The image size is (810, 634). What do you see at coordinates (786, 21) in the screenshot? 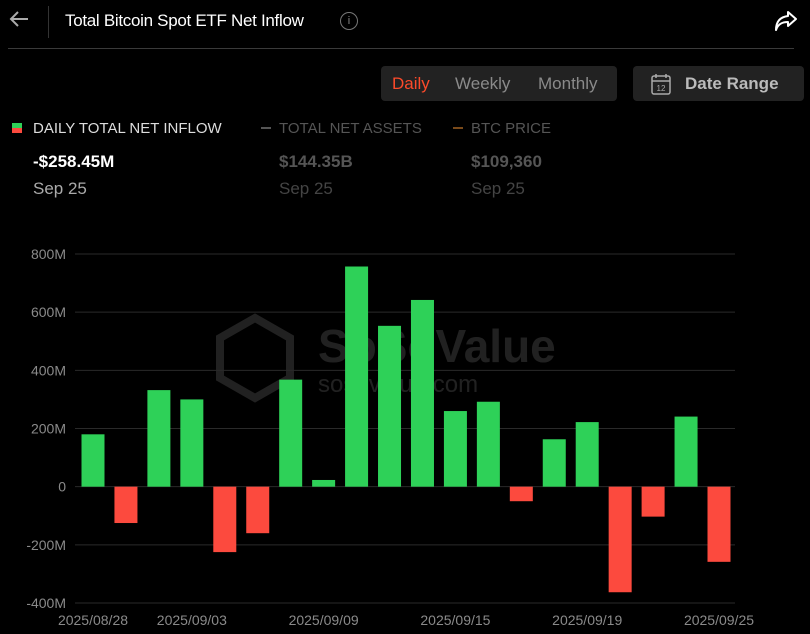
I see `share-icon` at bounding box center [786, 21].